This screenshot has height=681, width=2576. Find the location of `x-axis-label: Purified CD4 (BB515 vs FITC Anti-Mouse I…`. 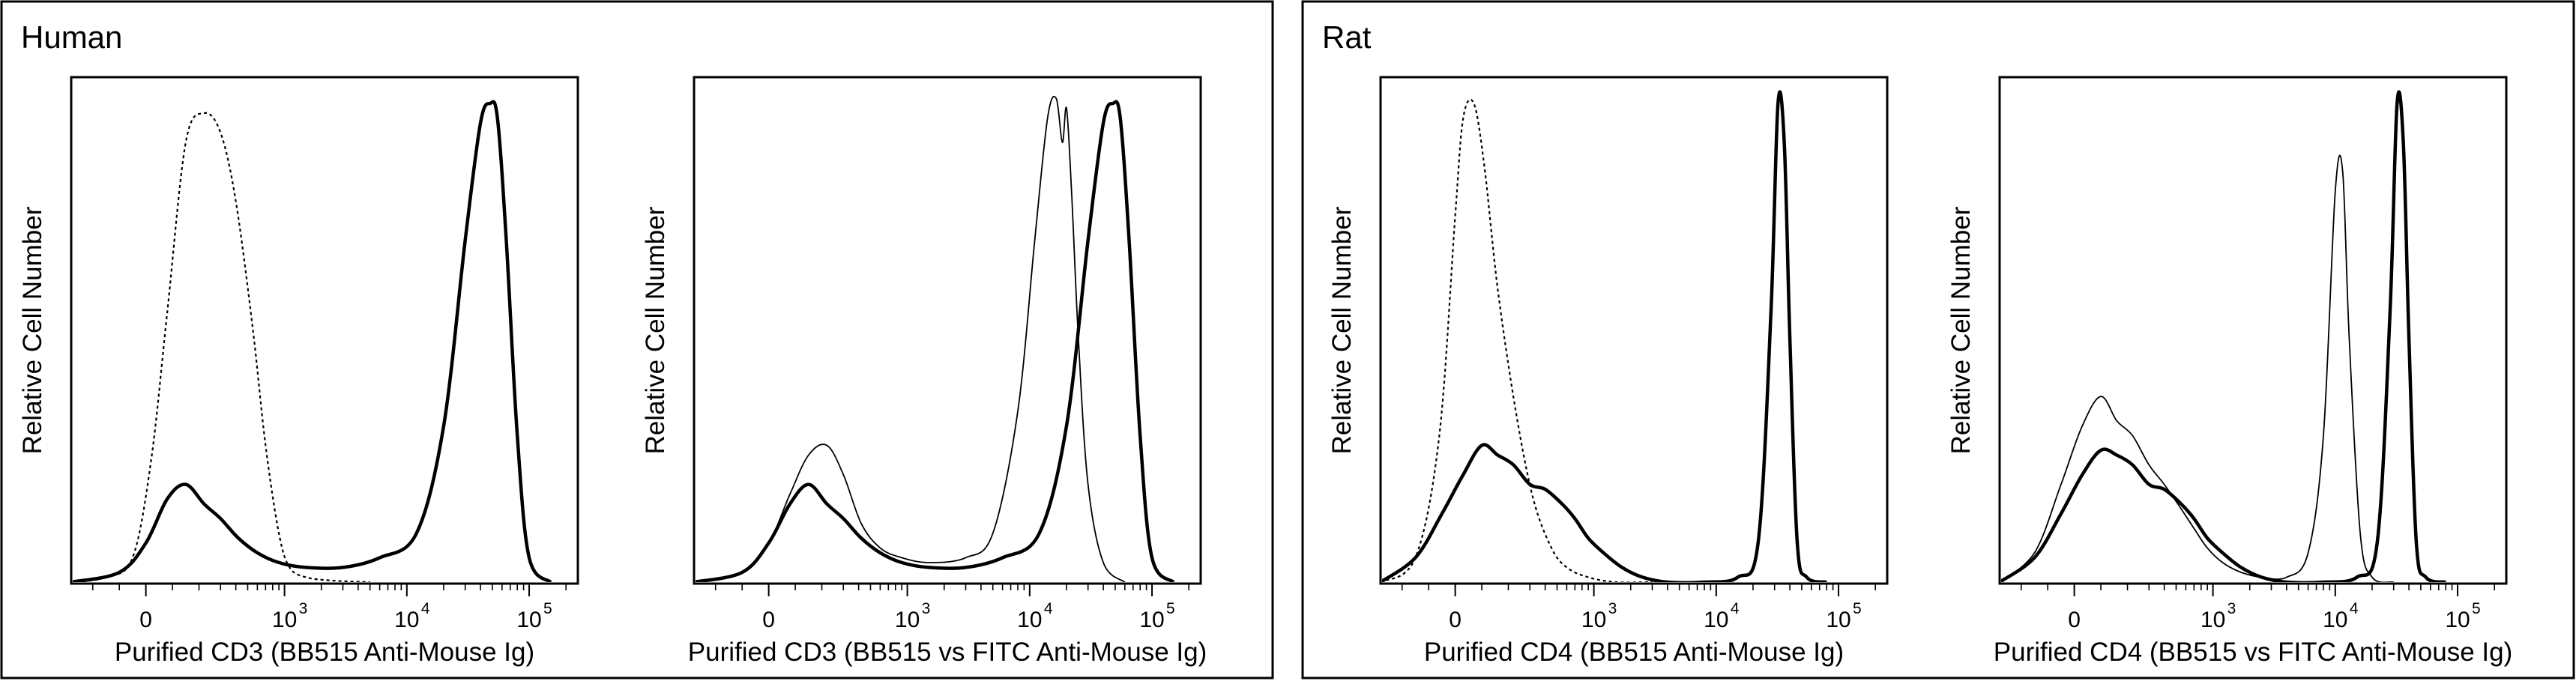

x-axis-label: Purified CD4 (BB515 vs FITC Anti-Mouse I… is located at coordinates (2253, 652).